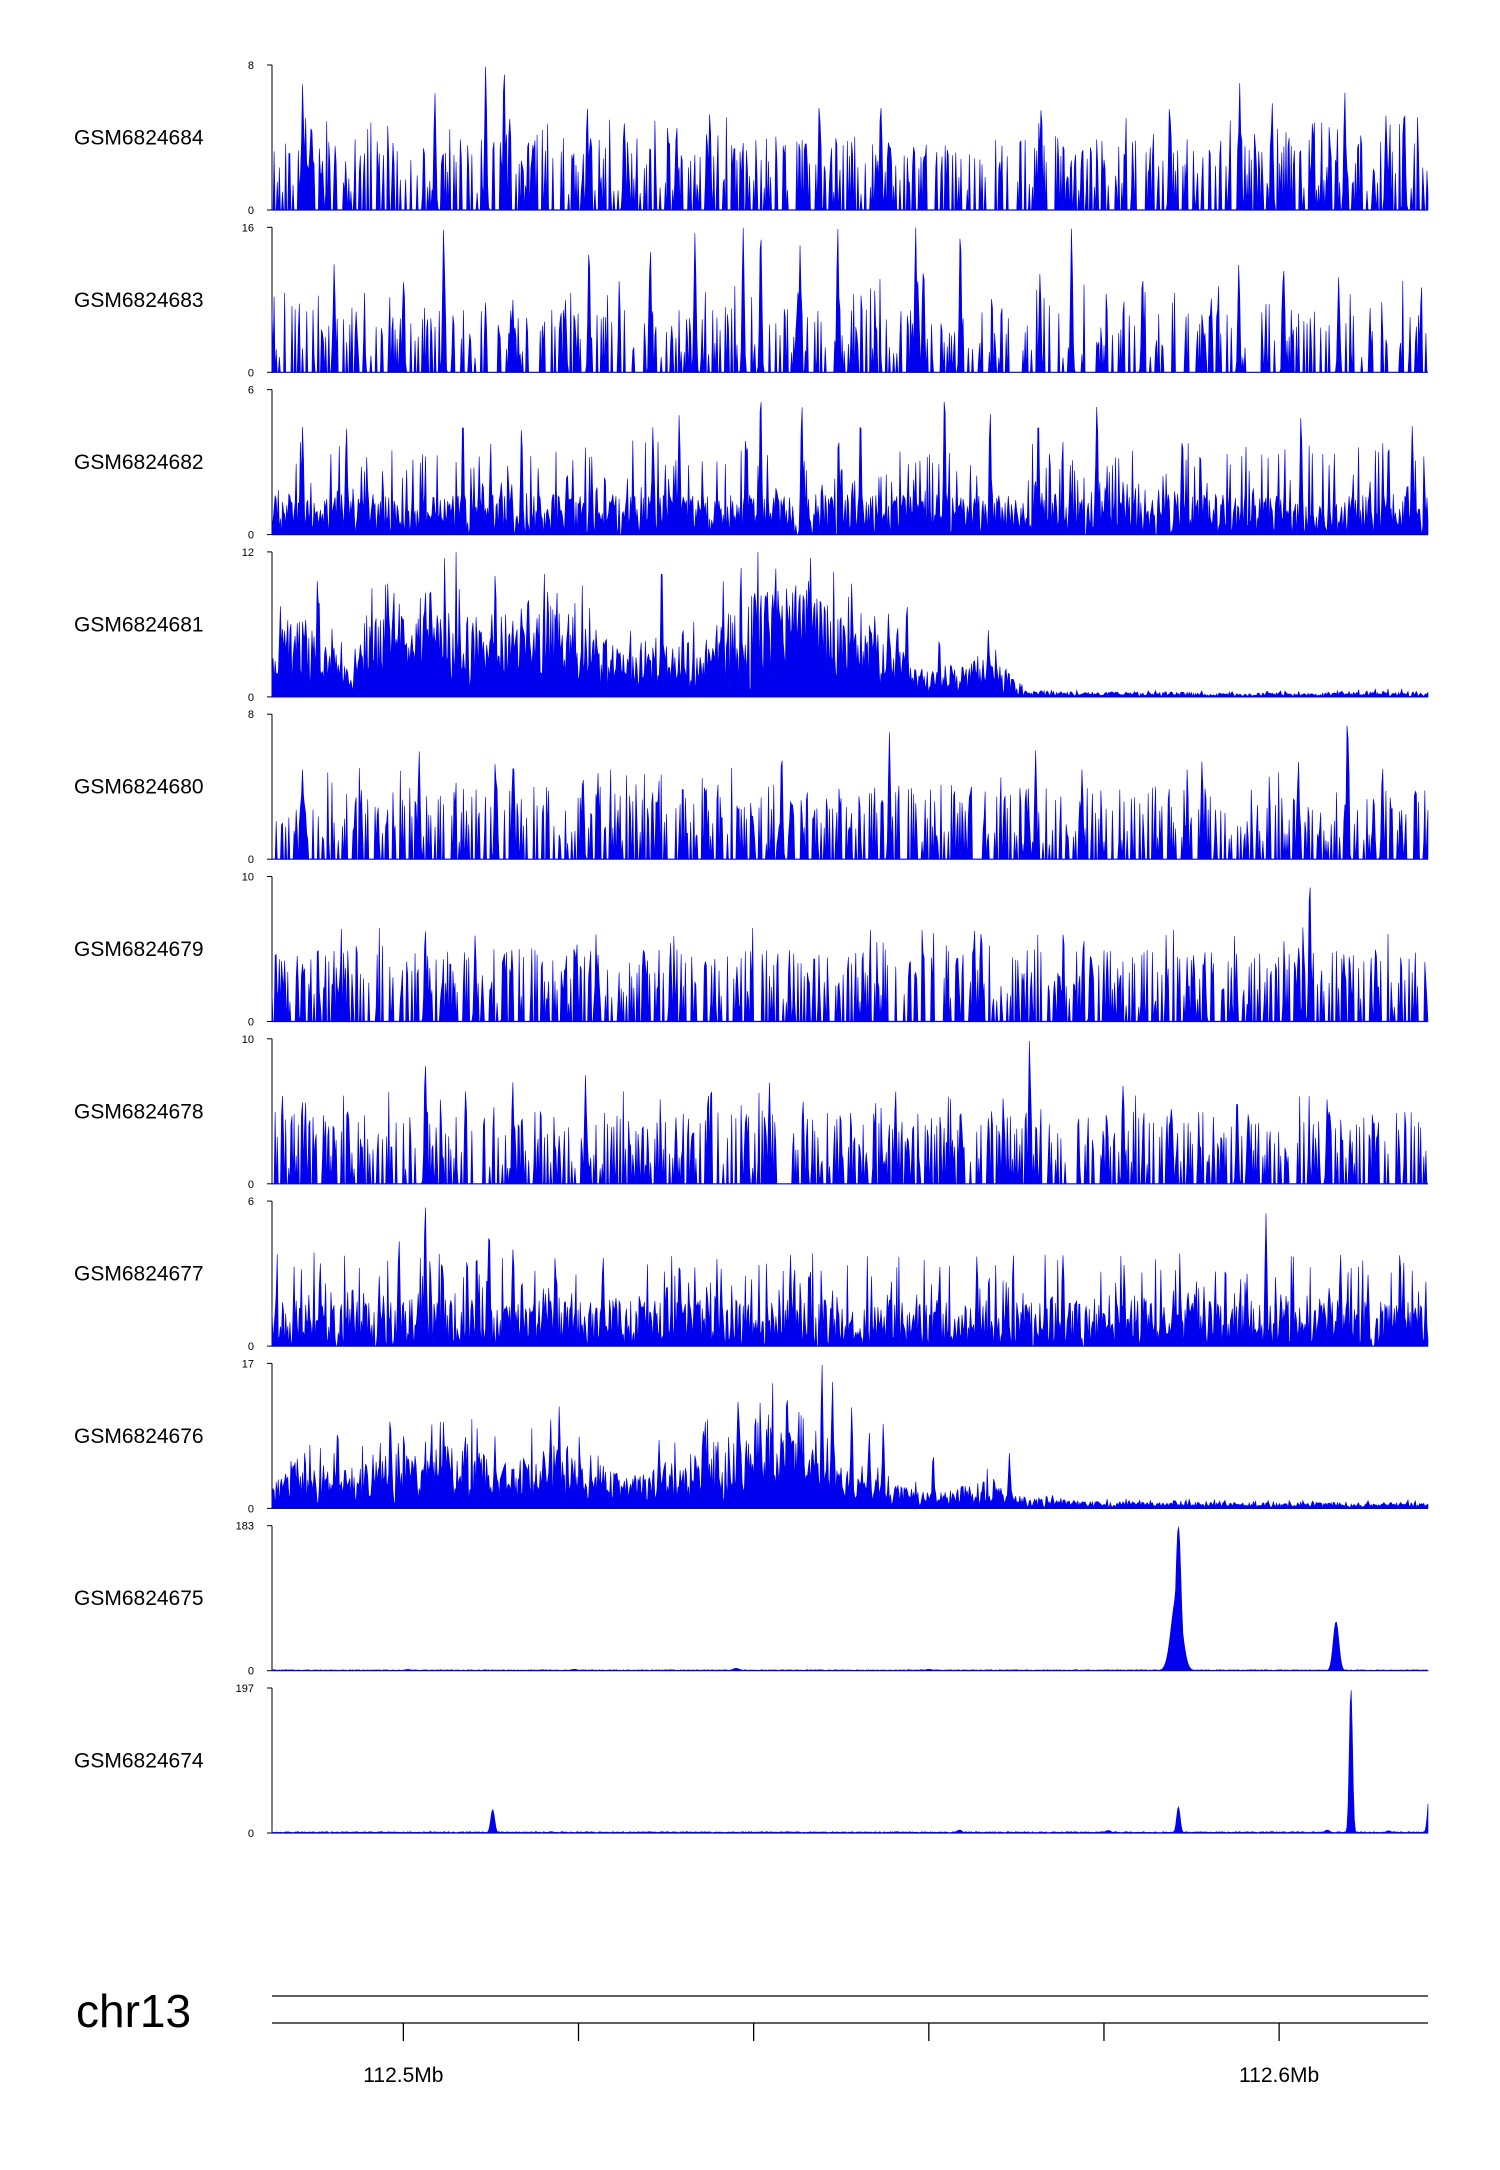  What do you see at coordinates (248, 1364) in the screenshot?
I see `y-max-label: 17` at bounding box center [248, 1364].